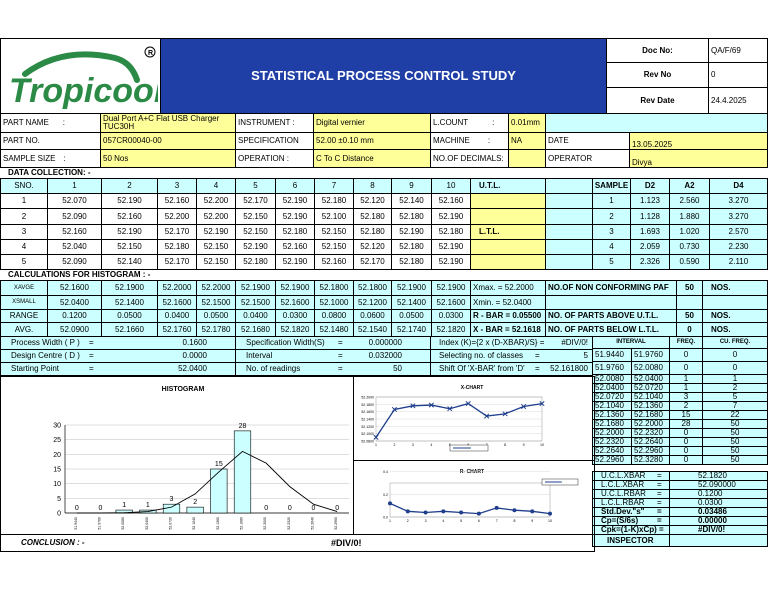 The image size is (768, 594). Describe the element at coordinates (461, 521) in the screenshot. I see `r-chart-xtick: 5` at that location.